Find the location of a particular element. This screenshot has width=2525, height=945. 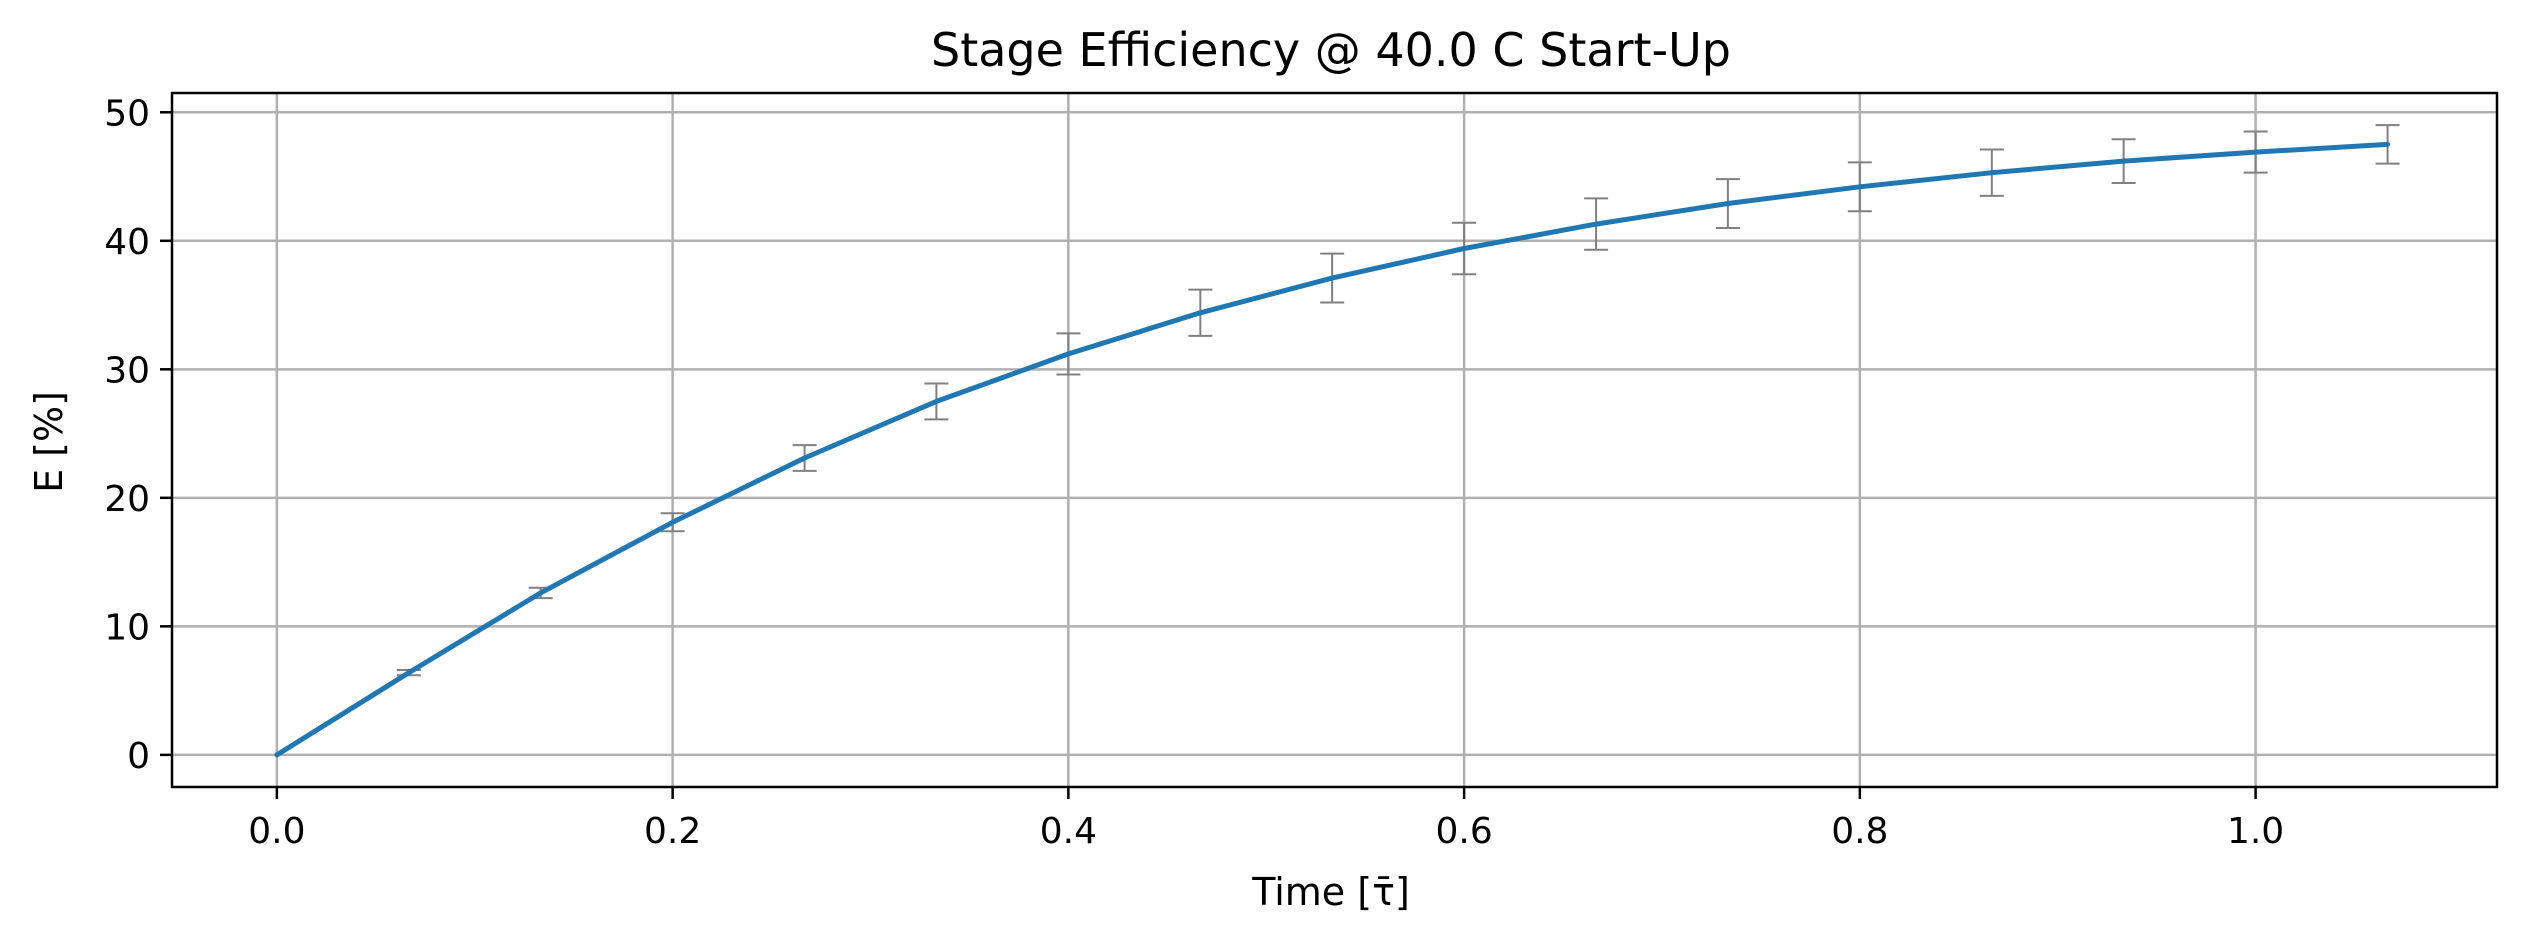

y-tick-label: 20 is located at coordinates (127, 499).